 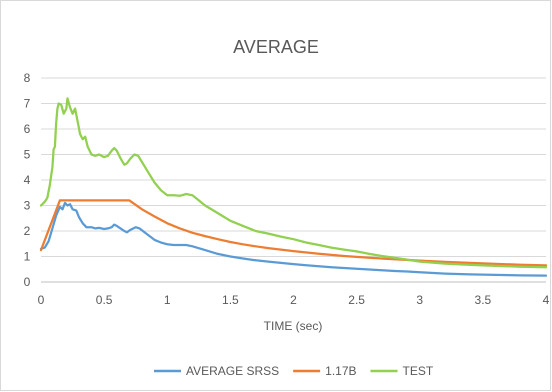 I want to click on y-tick-label: 4, so click(x=27, y=180).